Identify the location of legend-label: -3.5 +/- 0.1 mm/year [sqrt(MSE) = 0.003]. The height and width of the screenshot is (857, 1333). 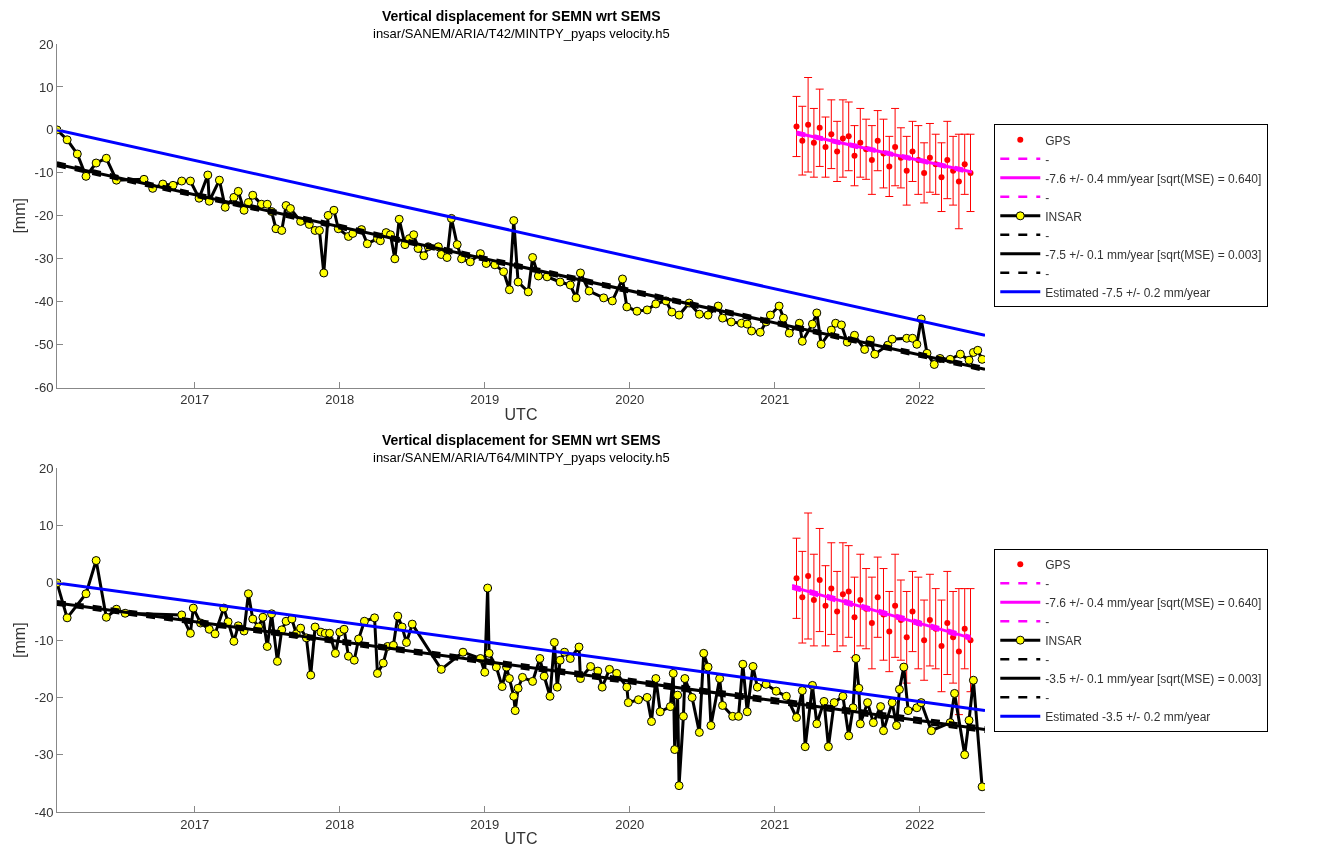
(1153, 678).